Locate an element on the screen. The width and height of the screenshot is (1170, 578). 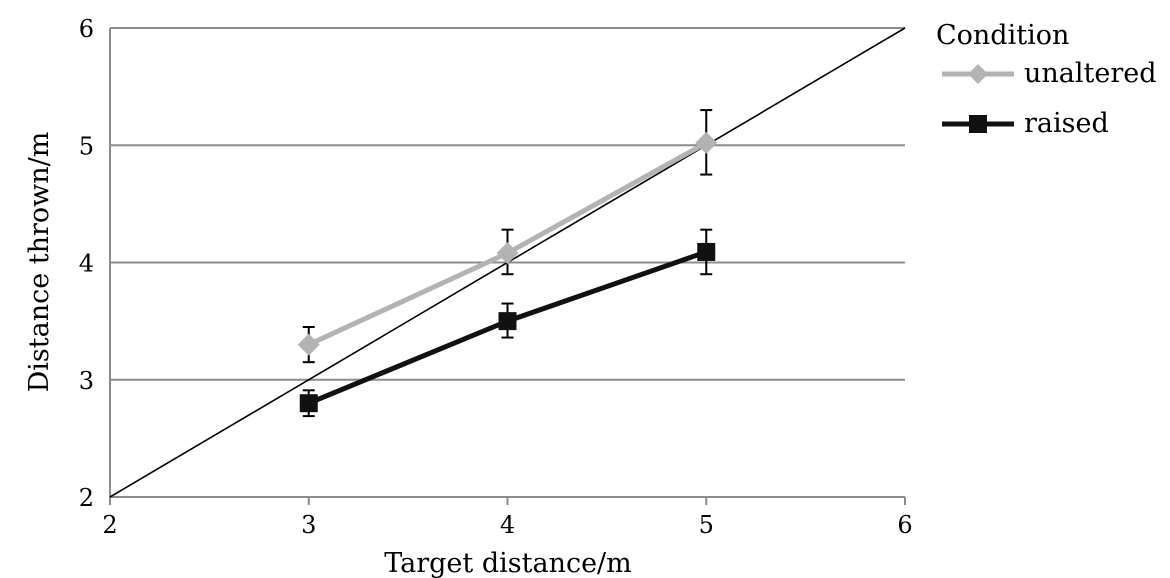
legend-title: Condition is located at coordinates (1002, 35).